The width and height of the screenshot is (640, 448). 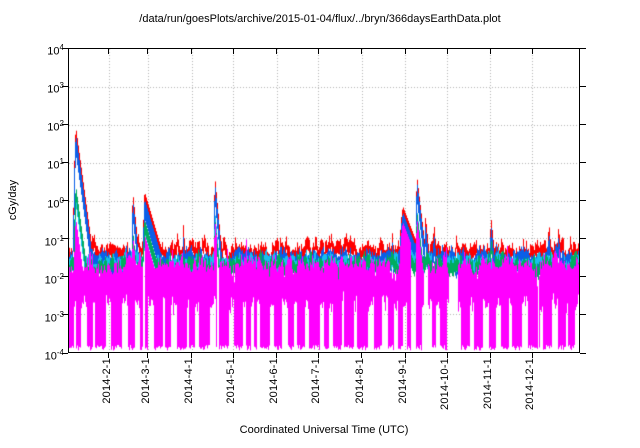 I want to click on x-tick-label: 2014-8-1, so click(x=359, y=381).